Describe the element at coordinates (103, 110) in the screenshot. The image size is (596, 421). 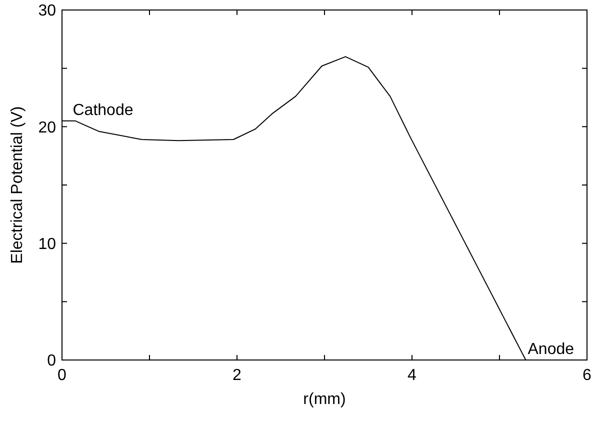
I see `annotation: Cathode` at that location.